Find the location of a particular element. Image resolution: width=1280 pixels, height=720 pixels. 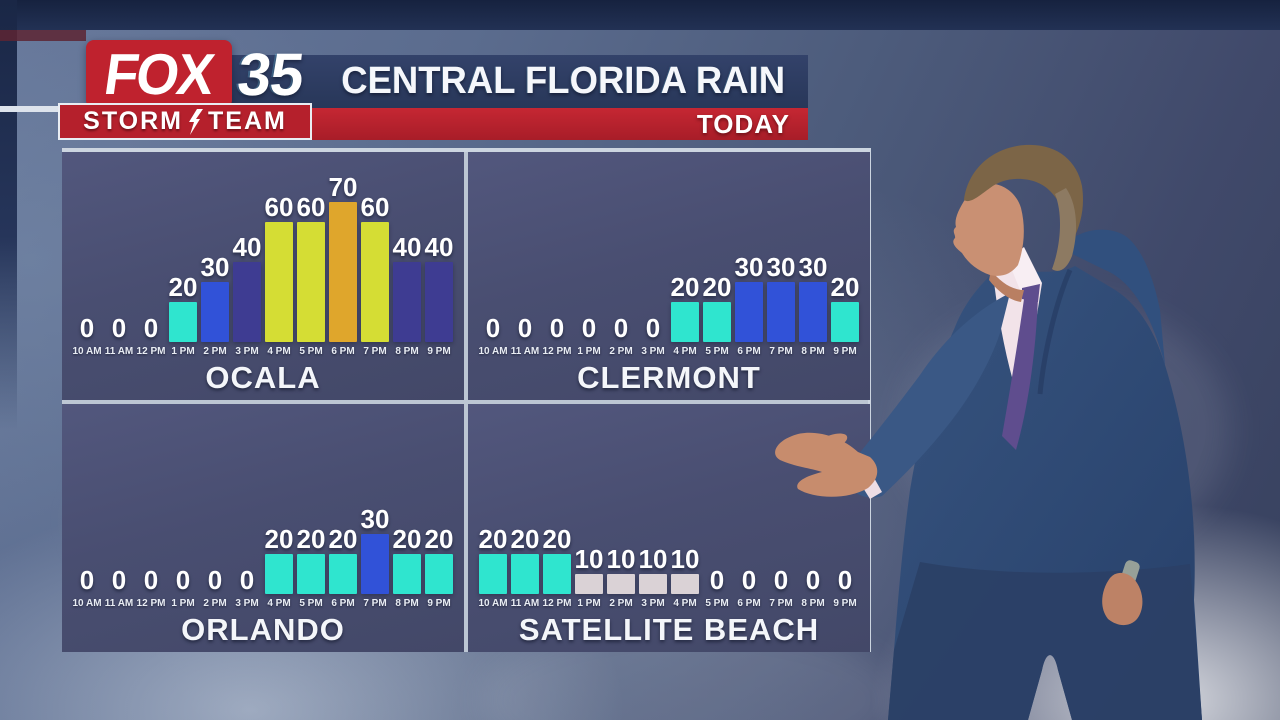

hour-column: 20 9 PM is located at coordinates (439, 568).